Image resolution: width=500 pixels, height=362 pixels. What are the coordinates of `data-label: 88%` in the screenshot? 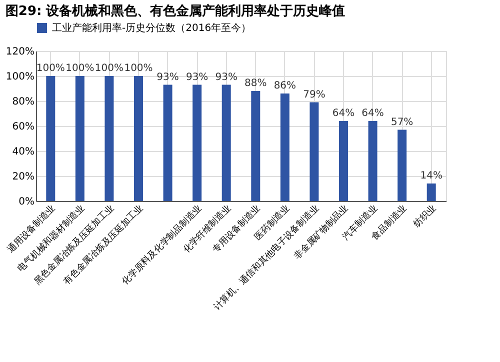 It's located at (255, 83).